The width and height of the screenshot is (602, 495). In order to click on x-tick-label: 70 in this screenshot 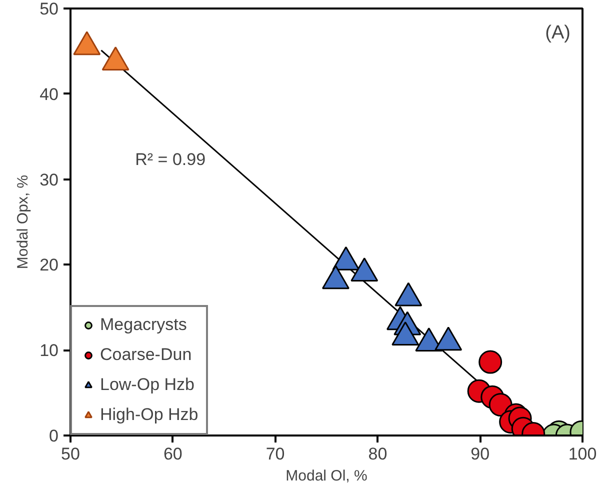, I will do `click(275, 454)`.